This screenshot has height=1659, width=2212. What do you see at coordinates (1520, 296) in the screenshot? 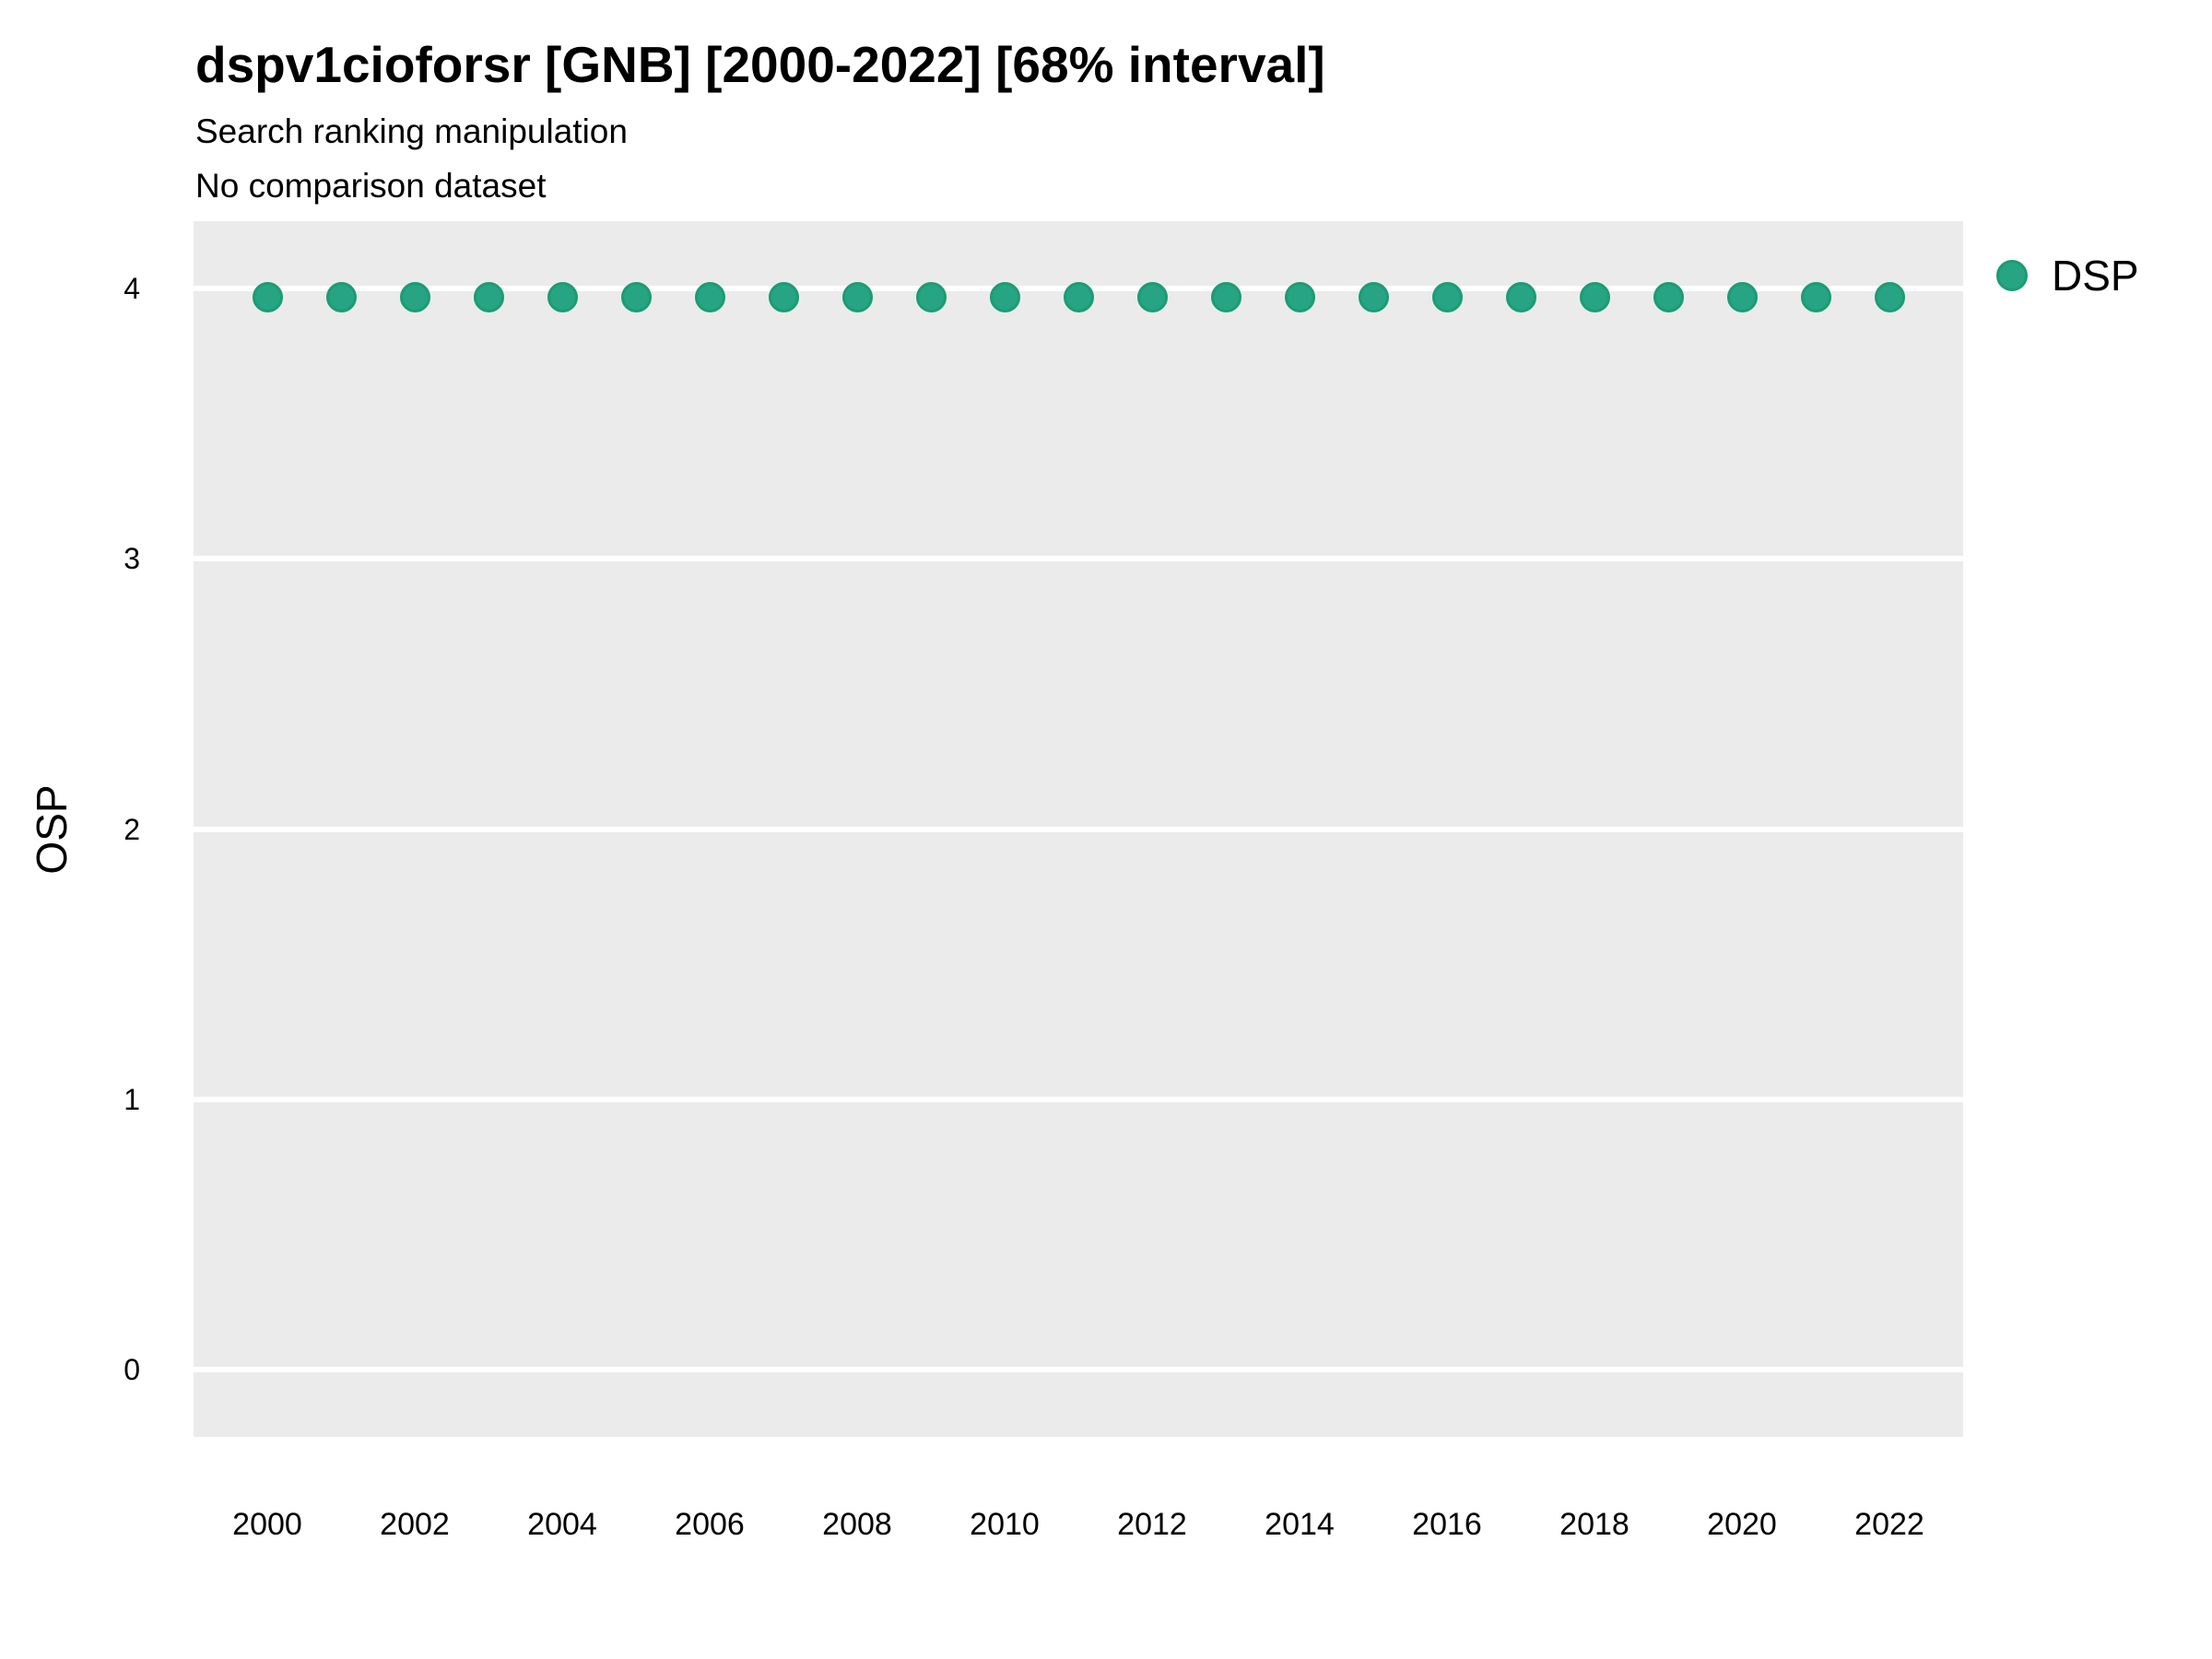
I see `data-point-DSP-2017` at bounding box center [1520, 296].